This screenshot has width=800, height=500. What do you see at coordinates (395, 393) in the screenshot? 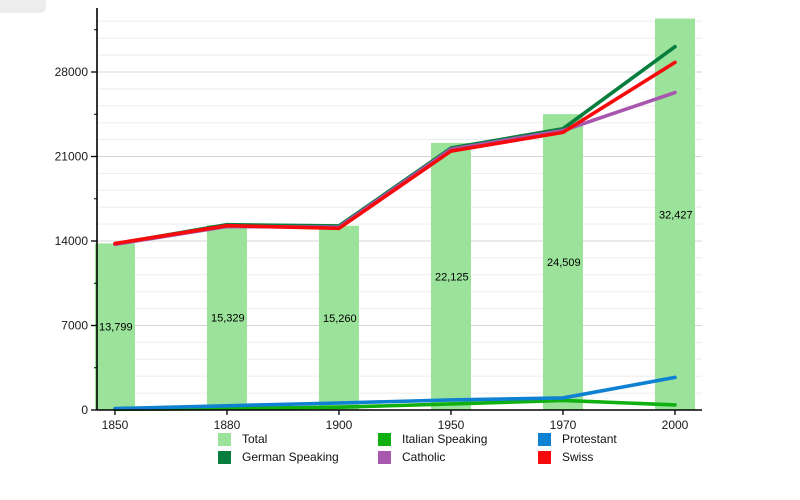
I see `protestant-line` at bounding box center [395, 393].